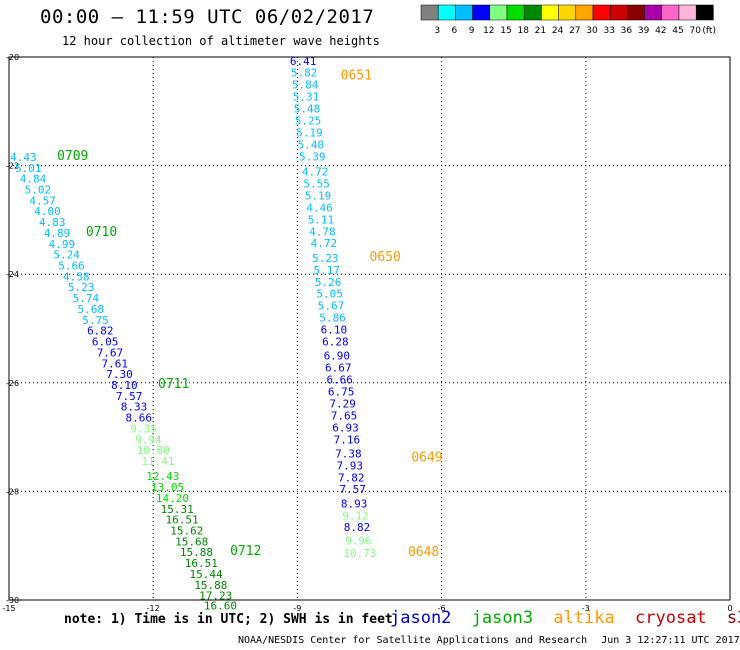 The width and height of the screenshot is (740, 650). I want to click on swh-value-label: 4.43, so click(23, 157).